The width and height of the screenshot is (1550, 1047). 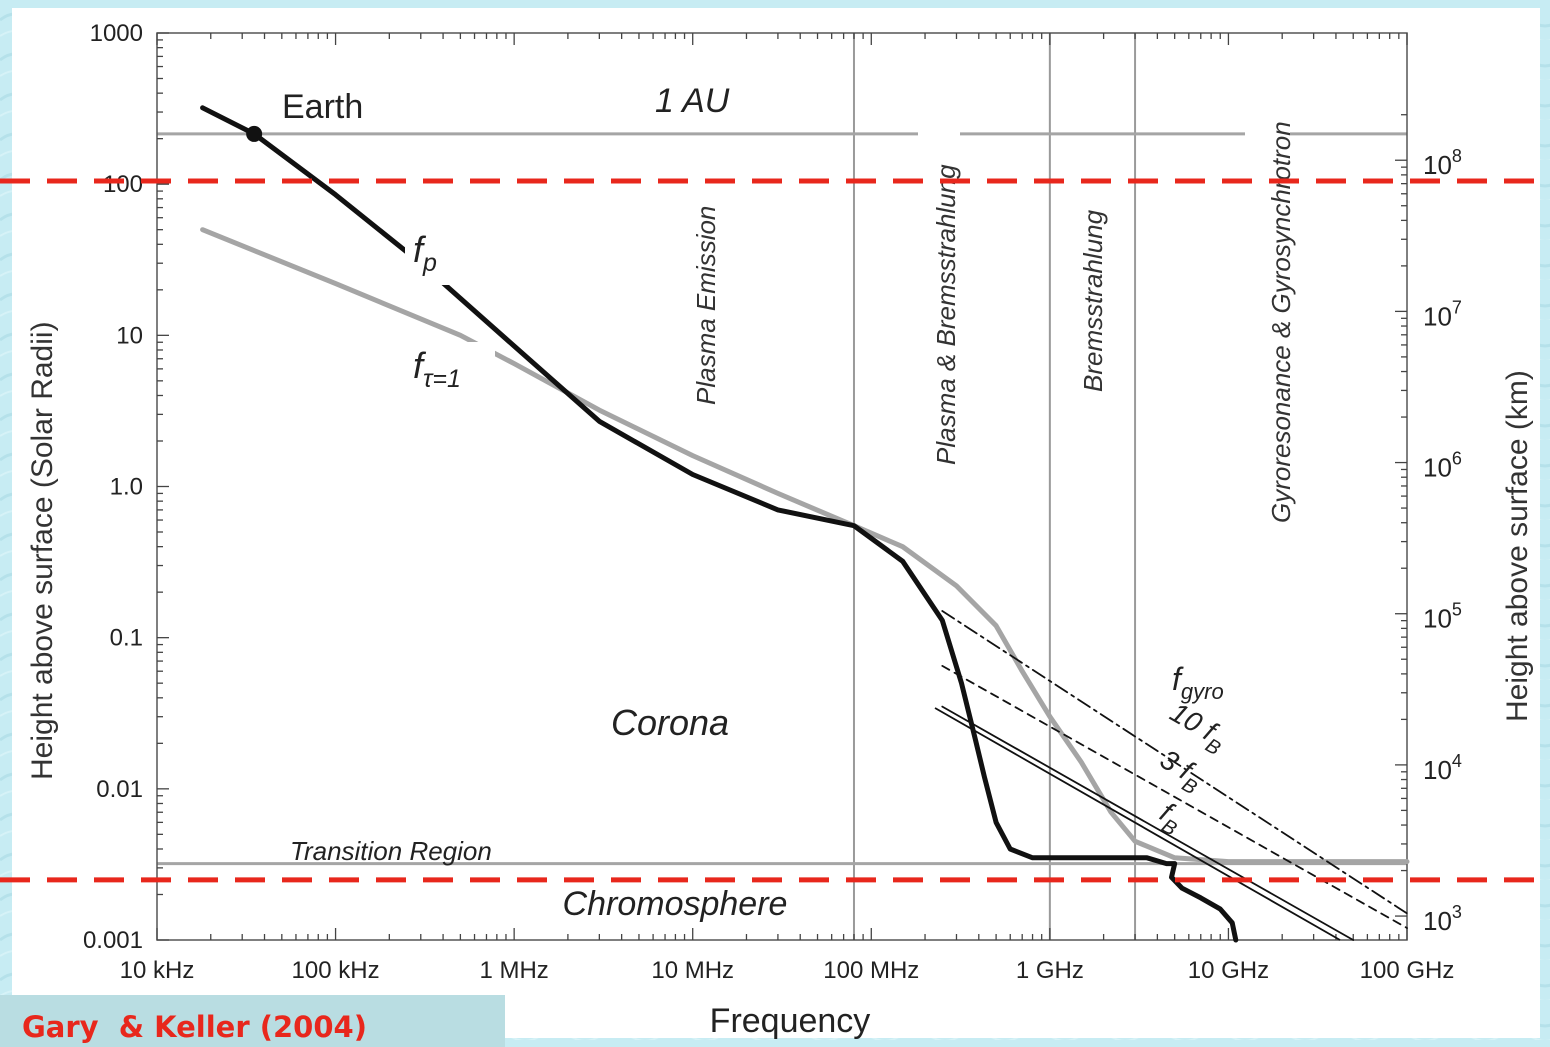 What do you see at coordinates (1442, 768) in the screenshot?
I see `y-tick-label-right: 10⁴` at bounding box center [1442, 768].